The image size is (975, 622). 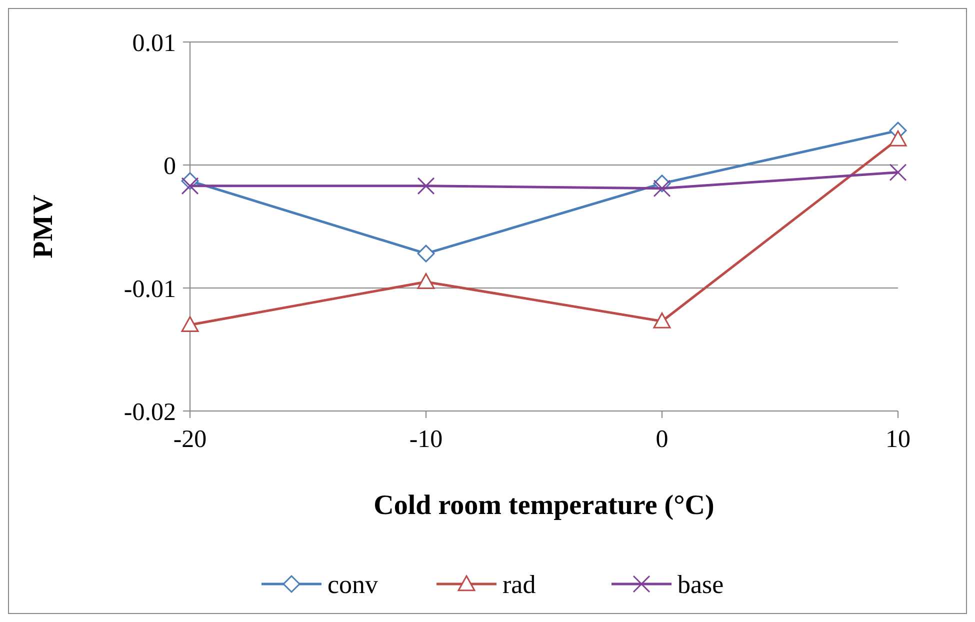 What do you see at coordinates (43, 226) in the screenshot?
I see `y-axis-title: PMV` at bounding box center [43, 226].